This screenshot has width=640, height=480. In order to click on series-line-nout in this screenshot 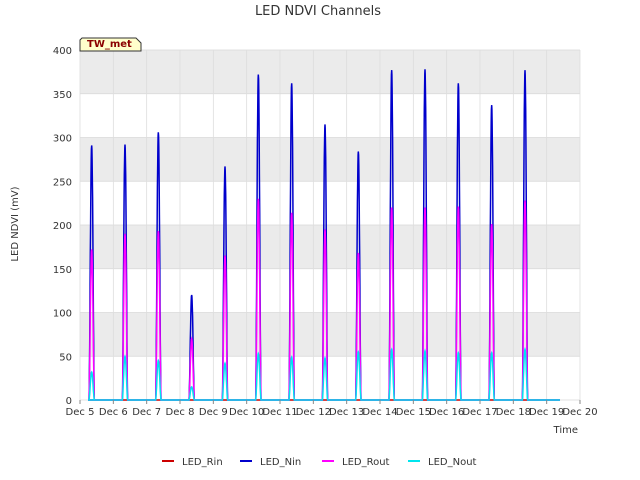, I will do `click(324, 373)`.